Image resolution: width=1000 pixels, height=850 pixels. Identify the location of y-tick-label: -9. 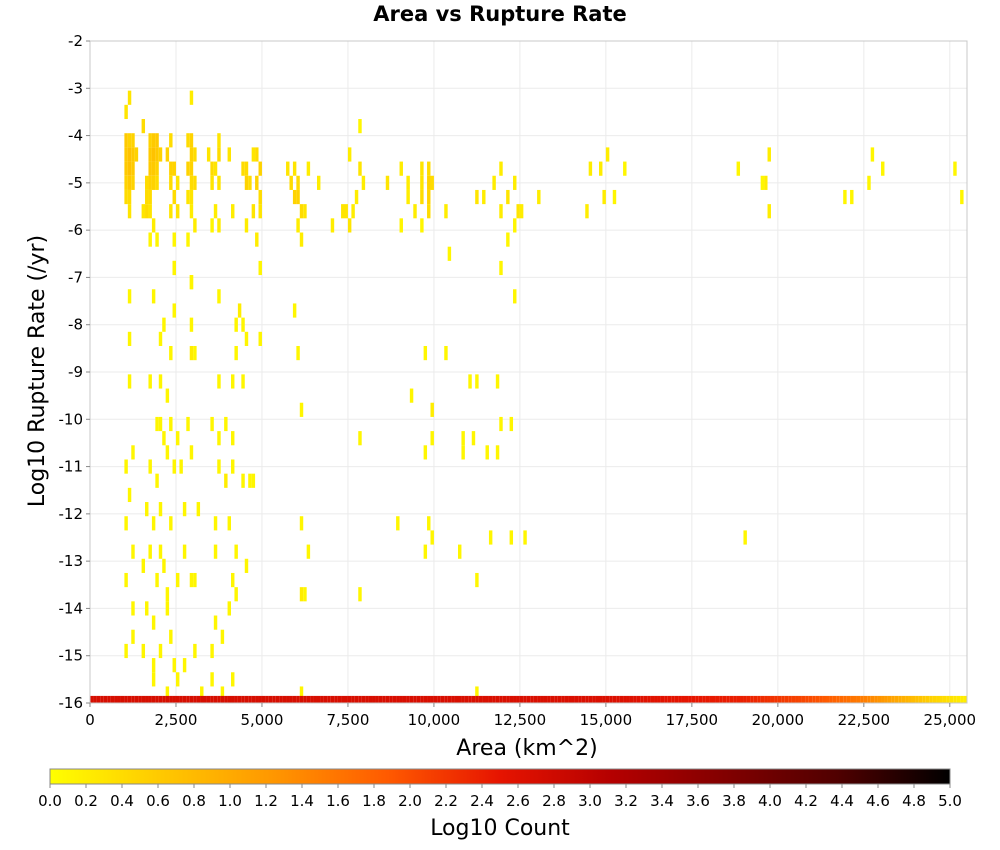
(75, 372).